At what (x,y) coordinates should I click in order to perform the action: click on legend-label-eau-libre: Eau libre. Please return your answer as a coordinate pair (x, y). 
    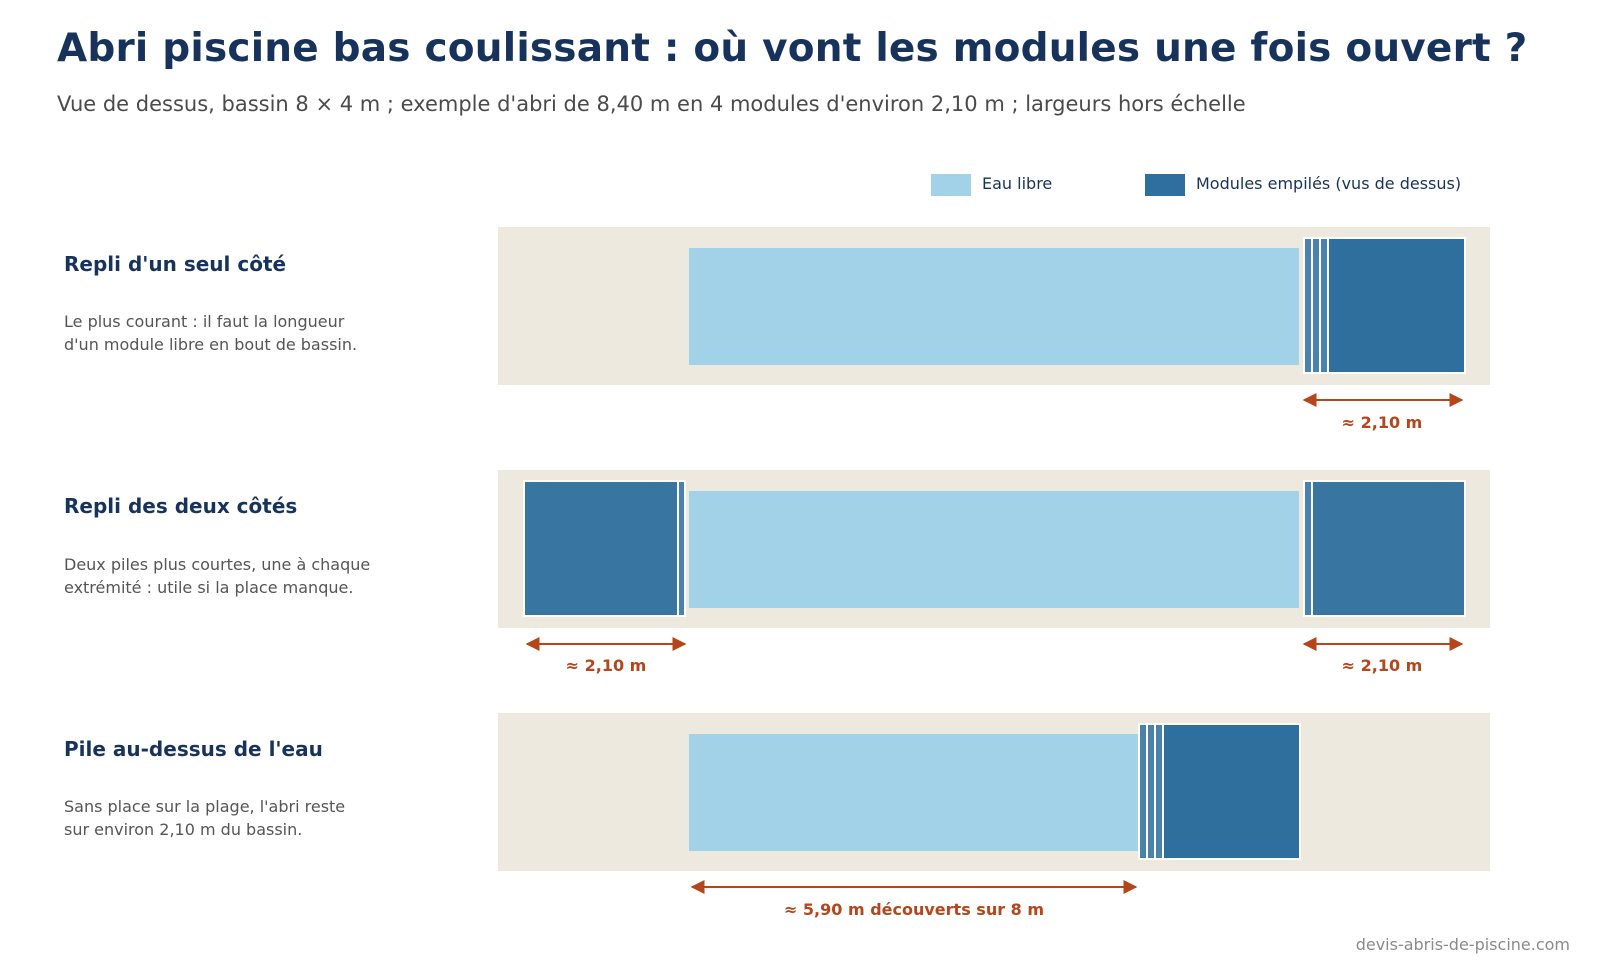
    Looking at the image, I should click on (1017, 183).